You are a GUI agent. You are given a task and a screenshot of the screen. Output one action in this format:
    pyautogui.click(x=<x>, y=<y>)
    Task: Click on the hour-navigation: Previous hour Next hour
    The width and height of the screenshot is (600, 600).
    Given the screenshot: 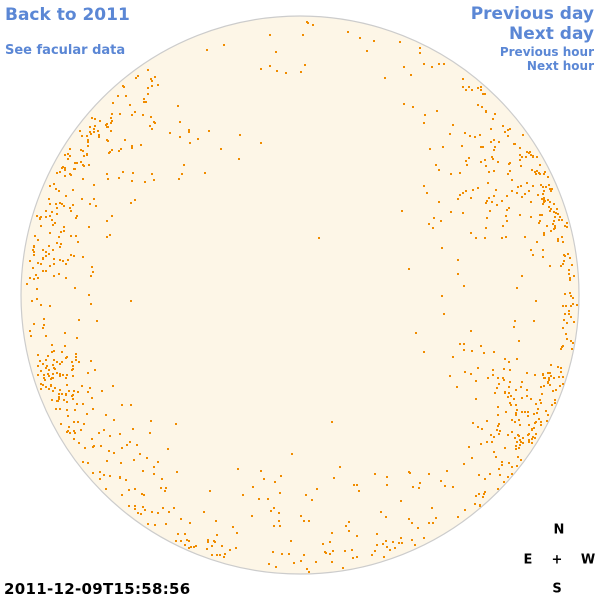 What is the action you would take?
    pyautogui.click(x=547, y=59)
    